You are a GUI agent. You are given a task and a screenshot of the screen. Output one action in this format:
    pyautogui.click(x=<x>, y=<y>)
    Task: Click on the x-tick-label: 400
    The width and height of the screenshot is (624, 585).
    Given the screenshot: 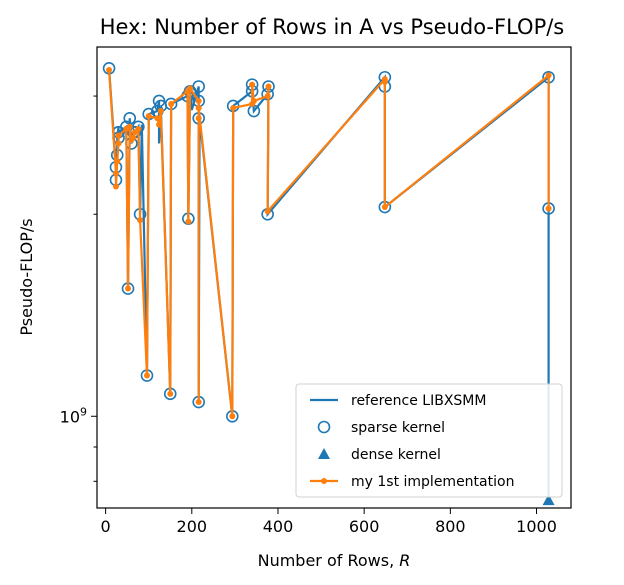 What is the action you would take?
    pyautogui.click(x=278, y=526)
    